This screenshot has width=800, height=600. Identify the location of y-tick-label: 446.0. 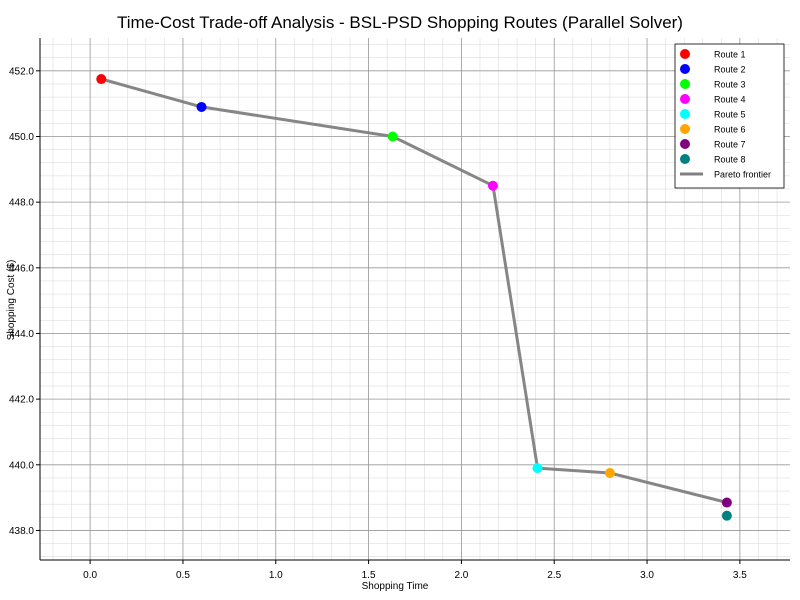
(21, 268).